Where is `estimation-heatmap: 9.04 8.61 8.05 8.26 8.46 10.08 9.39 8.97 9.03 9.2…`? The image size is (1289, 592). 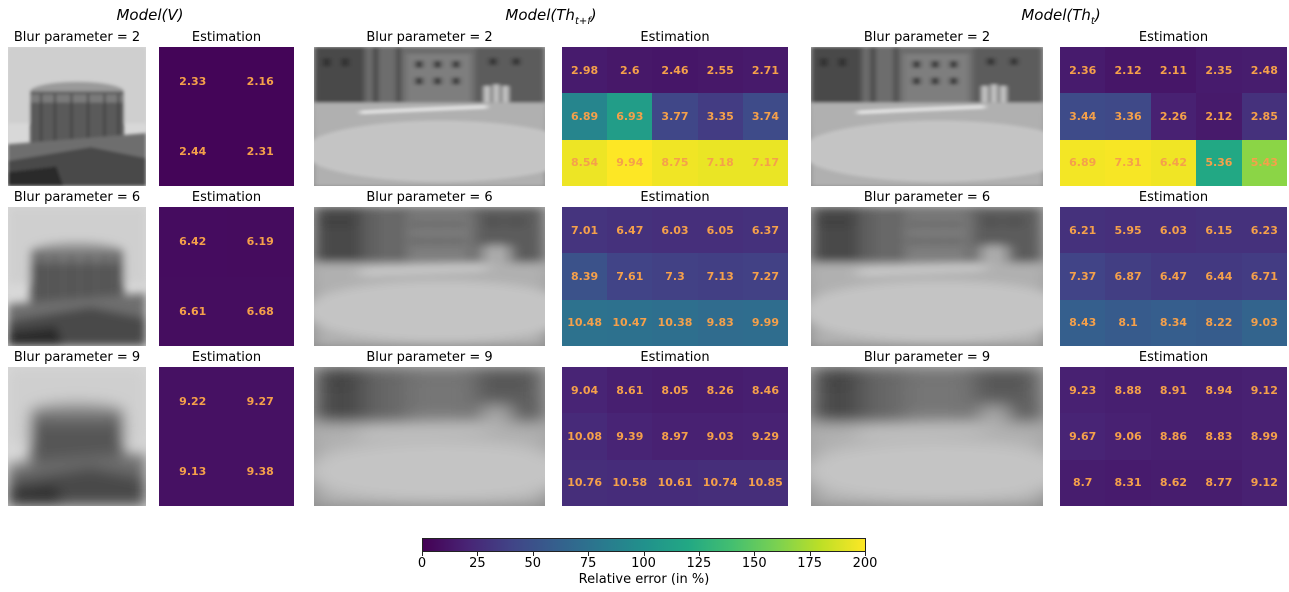
estimation-heatmap: 9.04 8.61 8.05 8.26 8.46 10.08 9.39 8.97 9.03 9.2… is located at coordinates (675, 436).